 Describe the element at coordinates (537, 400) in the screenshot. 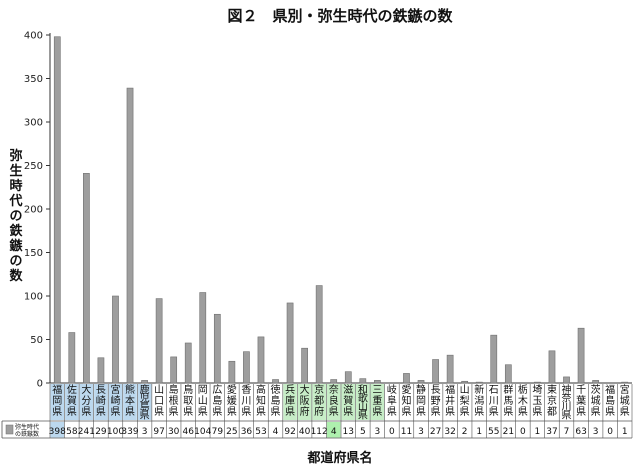

I see `category-label: 埼玉県` at that location.